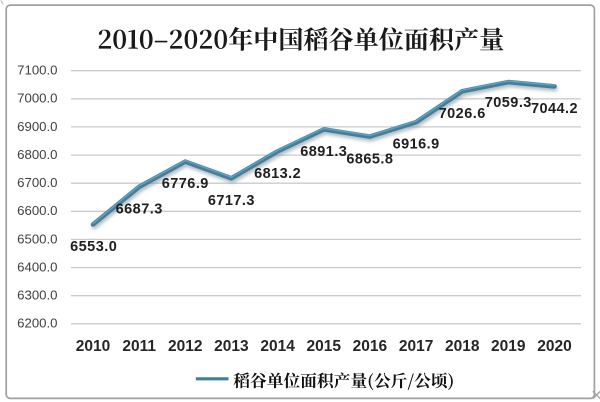 Image resolution: width=600 pixels, height=402 pixels. I want to click on svg-text: 6553.0, so click(93, 247).